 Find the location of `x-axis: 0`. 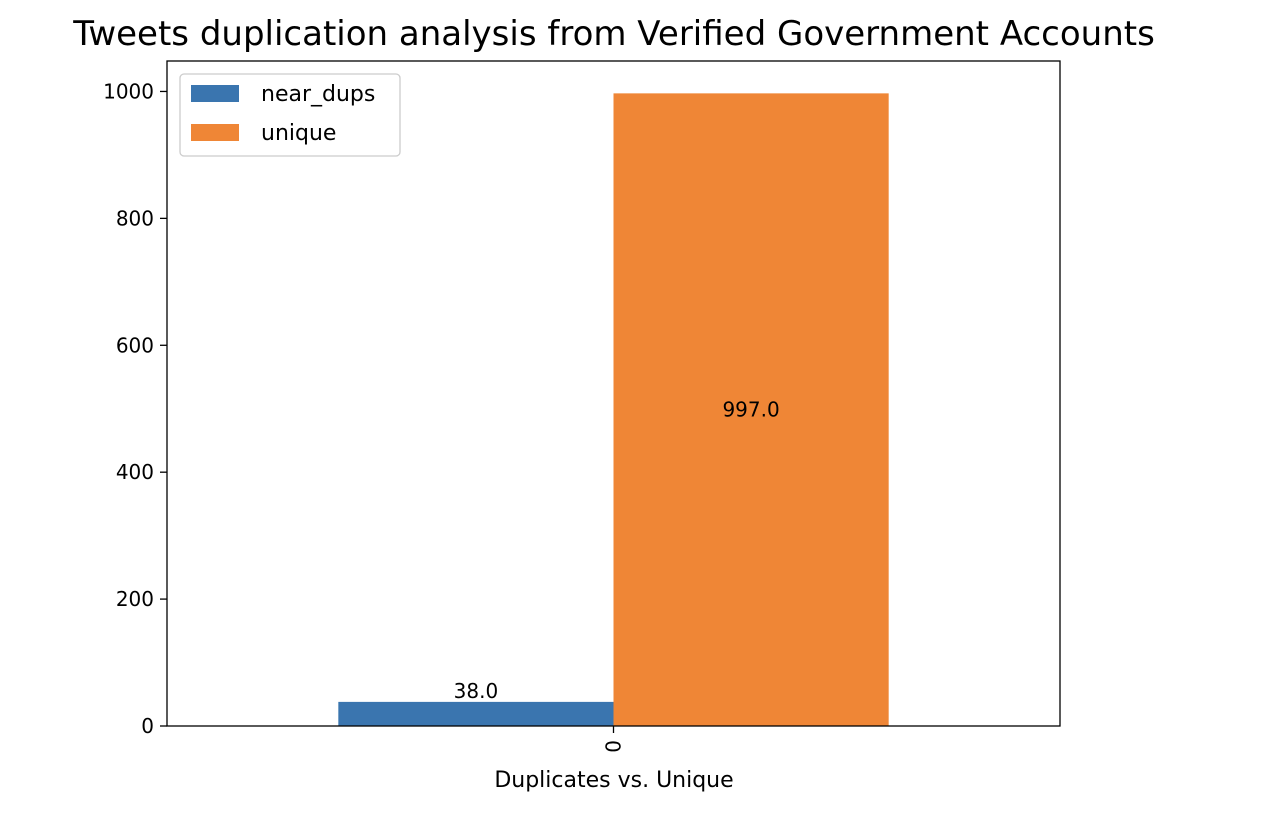

x-axis: 0 is located at coordinates (614, 739).